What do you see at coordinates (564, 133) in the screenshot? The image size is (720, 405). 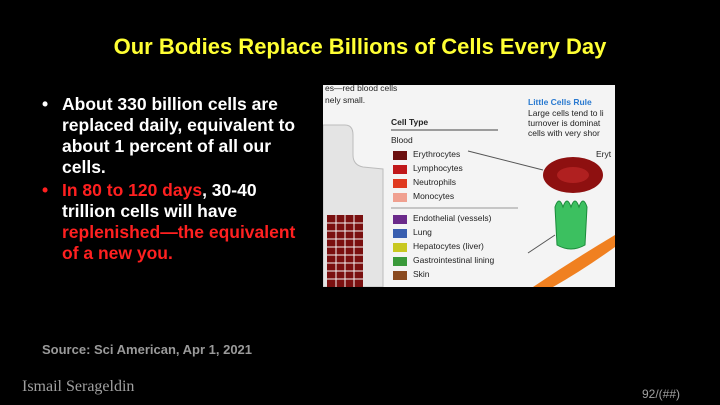 I see `sidebar-text: cells with very shor` at bounding box center [564, 133].